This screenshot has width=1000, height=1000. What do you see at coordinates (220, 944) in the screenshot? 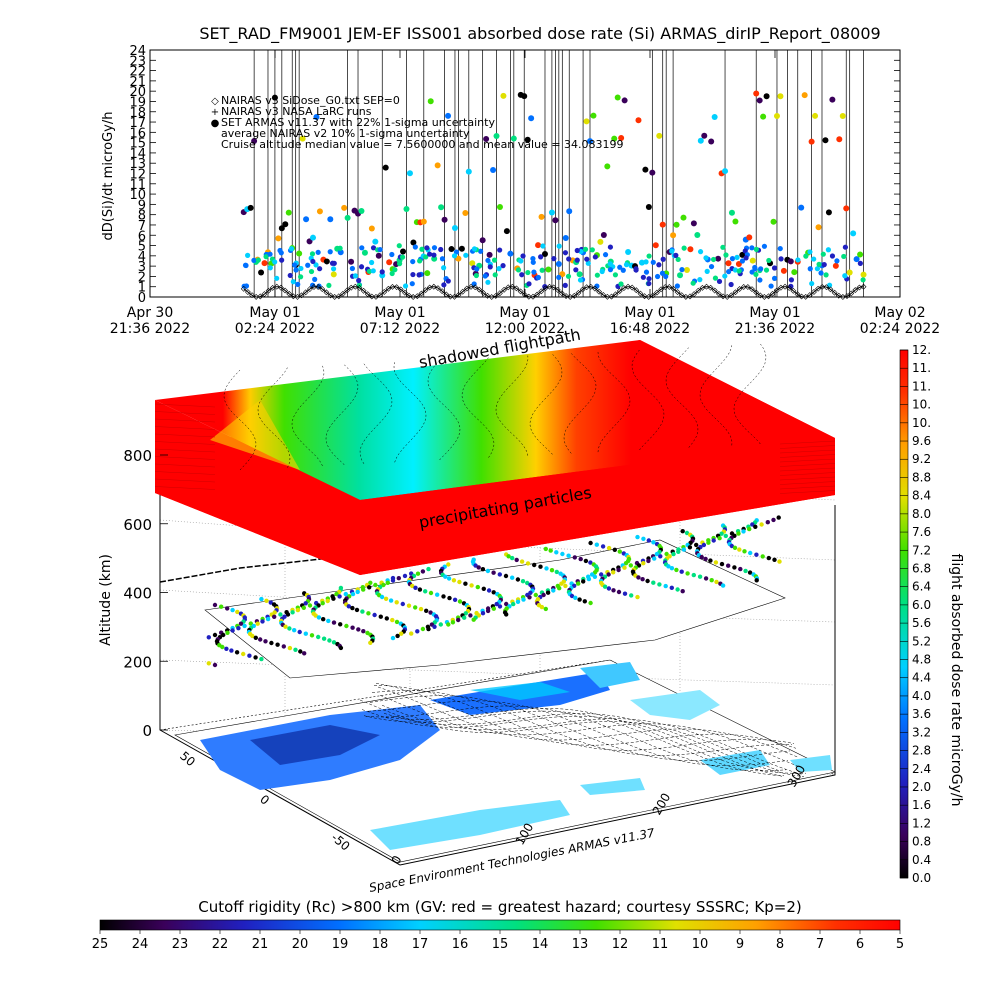
I see `rigidity-colorbar-tick-label: 22` at bounding box center [220, 944].